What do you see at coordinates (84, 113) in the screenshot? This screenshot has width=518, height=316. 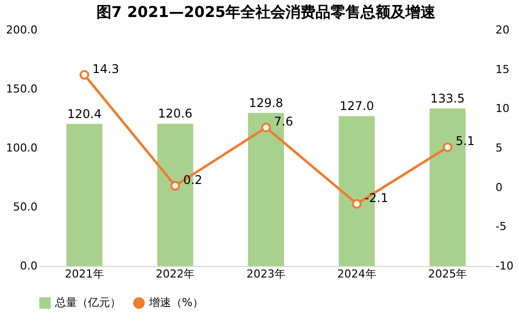 I see `data-label: 120.4` at bounding box center [84, 113].